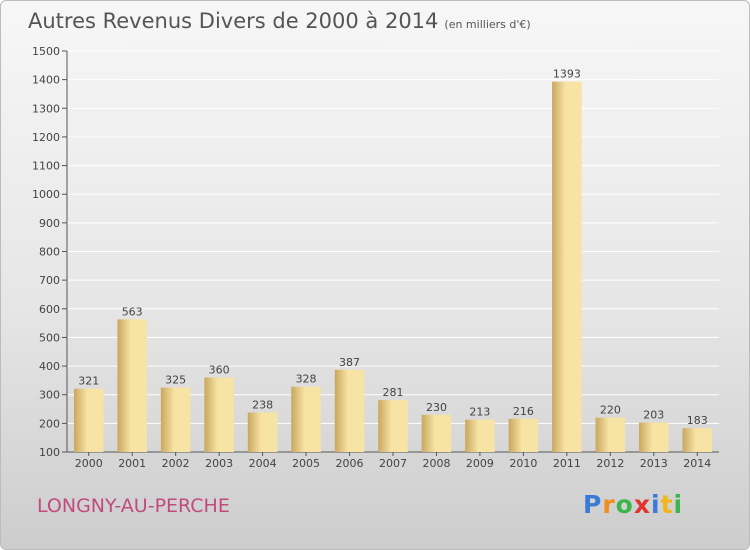 This screenshot has height=550, width=750. What do you see at coordinates (697, 440) in the screenshot?
I see `bar-2014` at bounding box center [697, 440].